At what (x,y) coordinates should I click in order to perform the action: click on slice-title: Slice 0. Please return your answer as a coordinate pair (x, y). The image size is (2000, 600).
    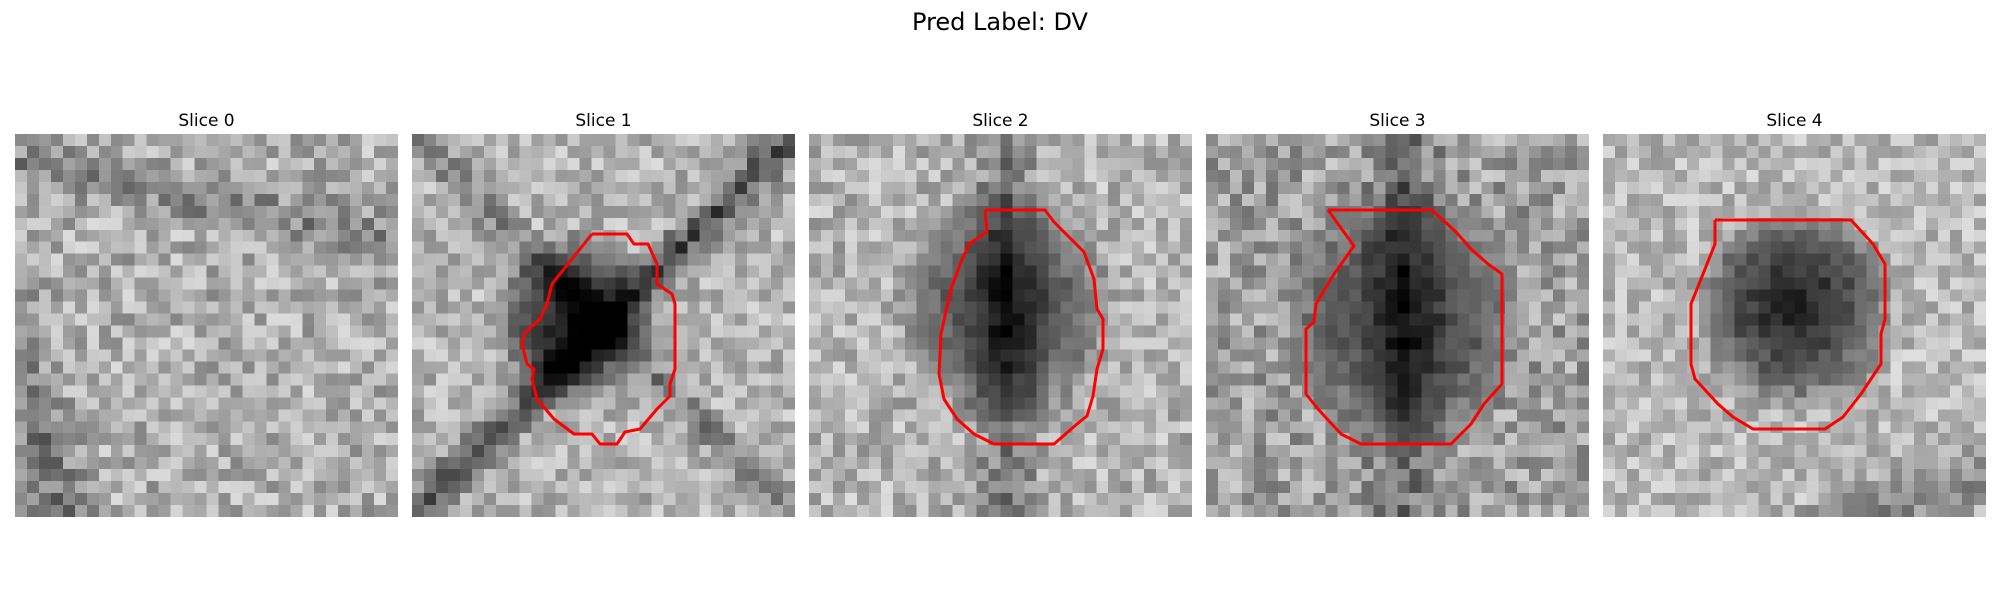
    Looking at the image, I should click on (206, 121).